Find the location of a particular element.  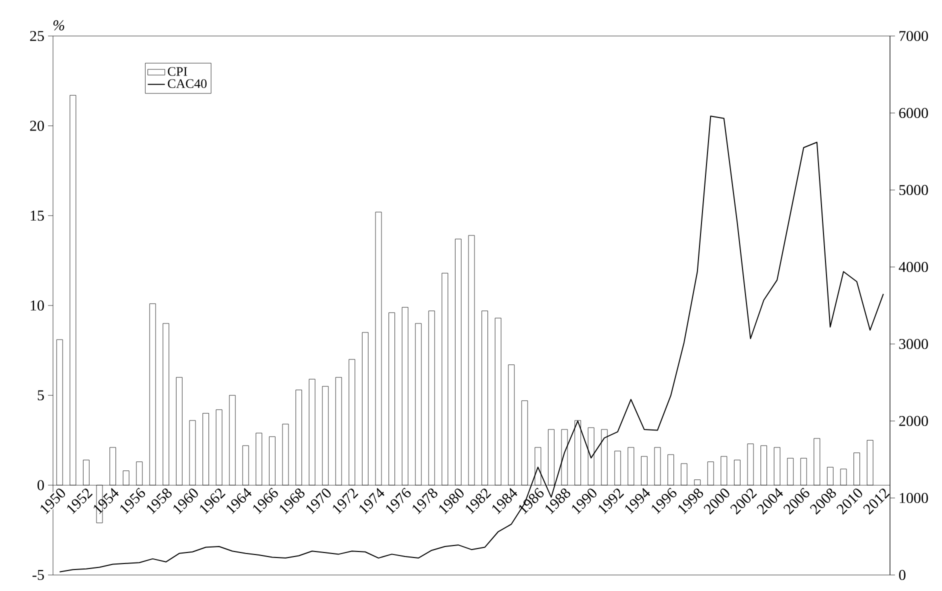

y2-tick-label: 4000 is located at coordinates (913, 267).